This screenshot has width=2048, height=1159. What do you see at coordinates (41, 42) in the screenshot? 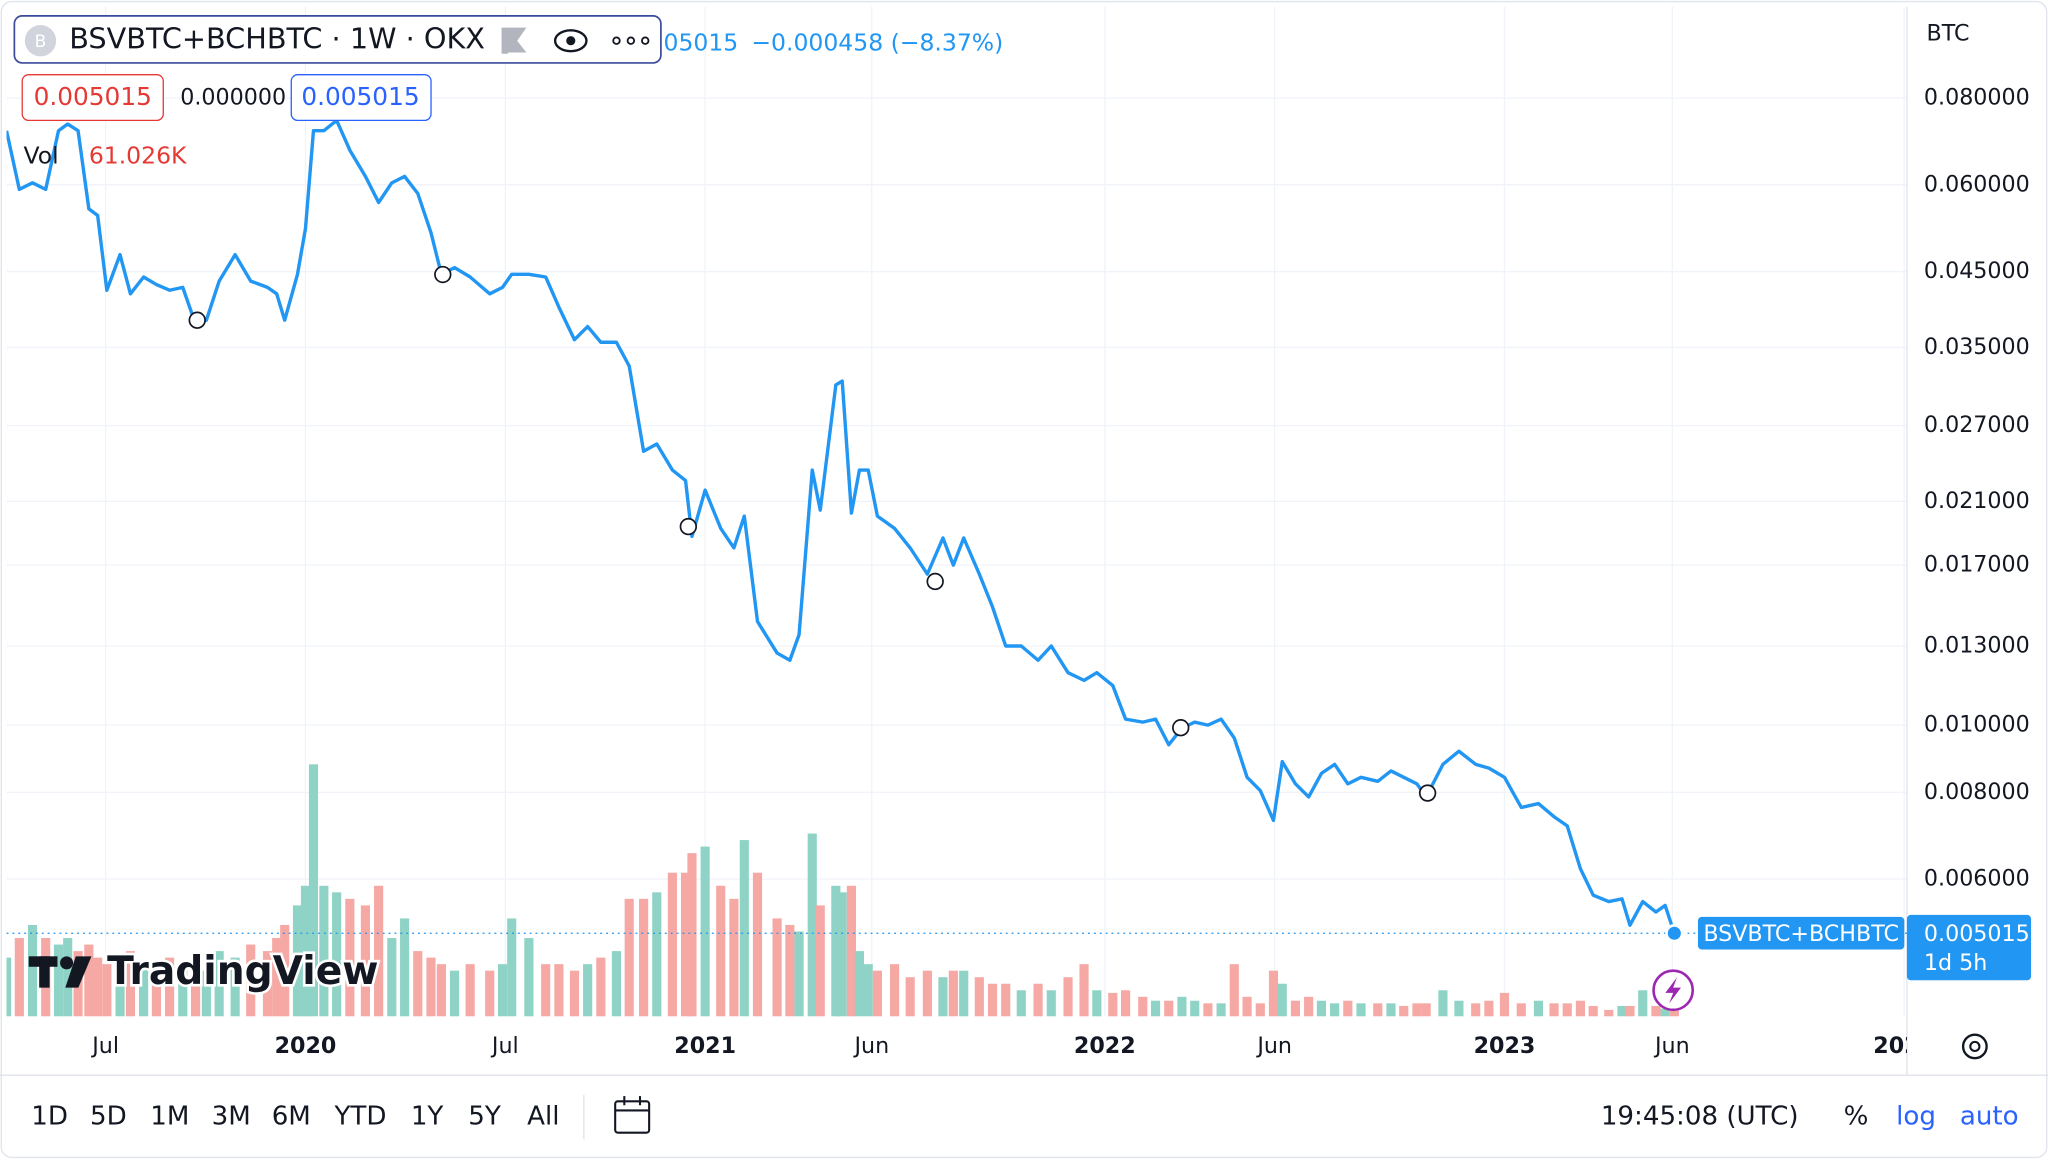
I see `symbol-icon-letter: B` at bounding box center [41, 42].